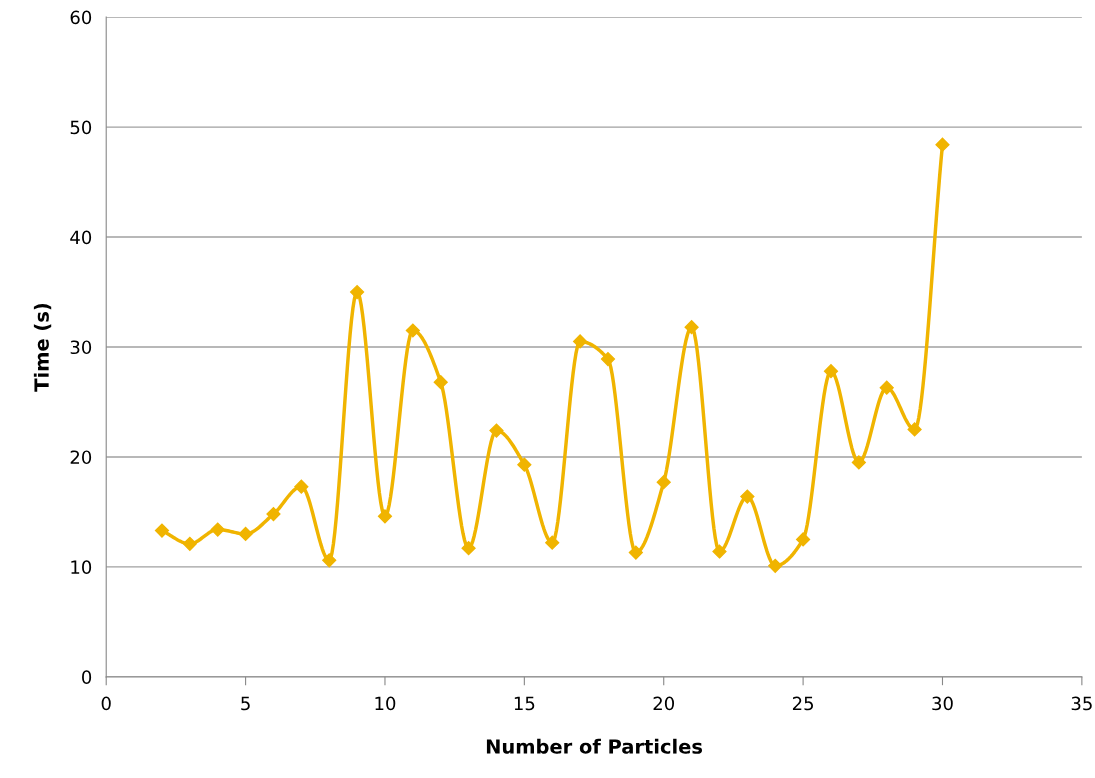  What do you see at coordinates (594, 746) in the screenshot?
I see `x-axis-title: Number of Particles` at bounding box center [594, 746].